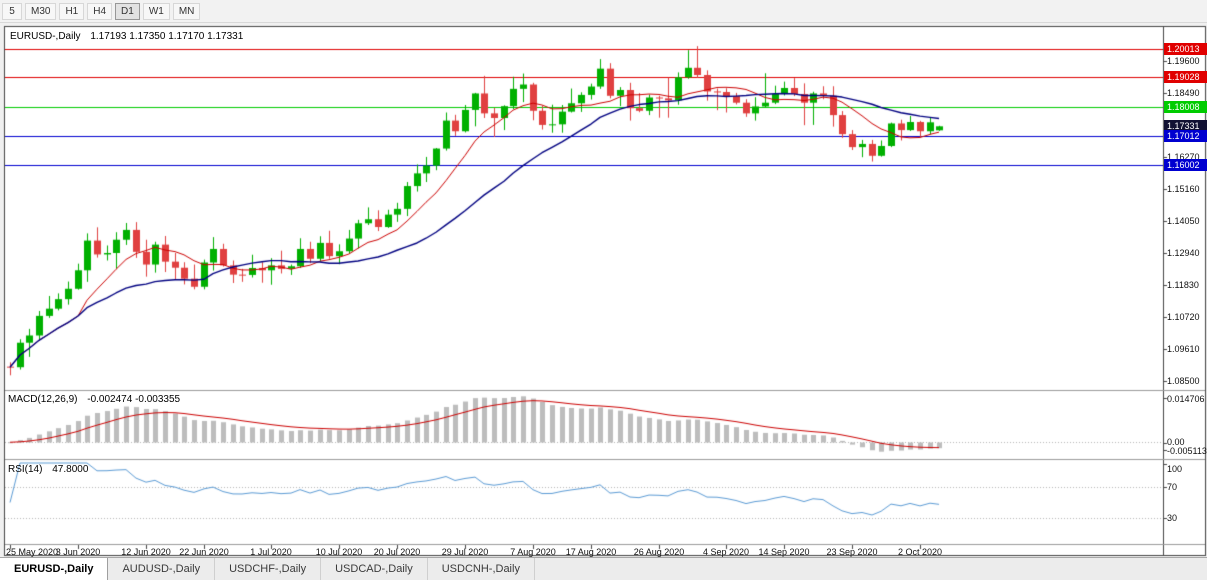 This screenshot has width=1207, height=580. Describe the element at coordinates (1183, 220) in the screenshot. I see `price-tick-1.14050: 1.14050` at that location.